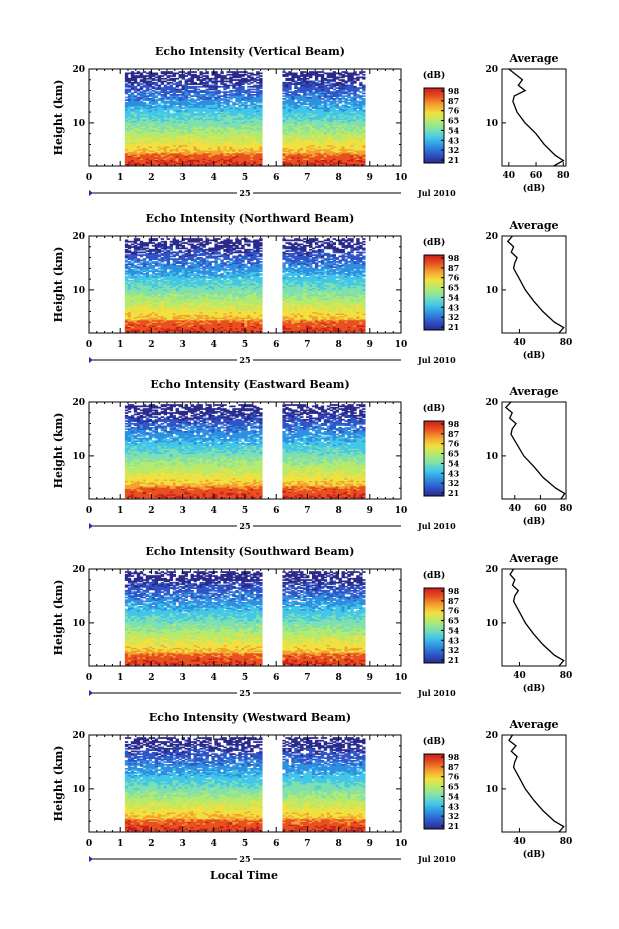 Image resolution: width=619 pixels, height=929 pixels. I want to click on colorbar-tick-label: 21, so click(453, 160).